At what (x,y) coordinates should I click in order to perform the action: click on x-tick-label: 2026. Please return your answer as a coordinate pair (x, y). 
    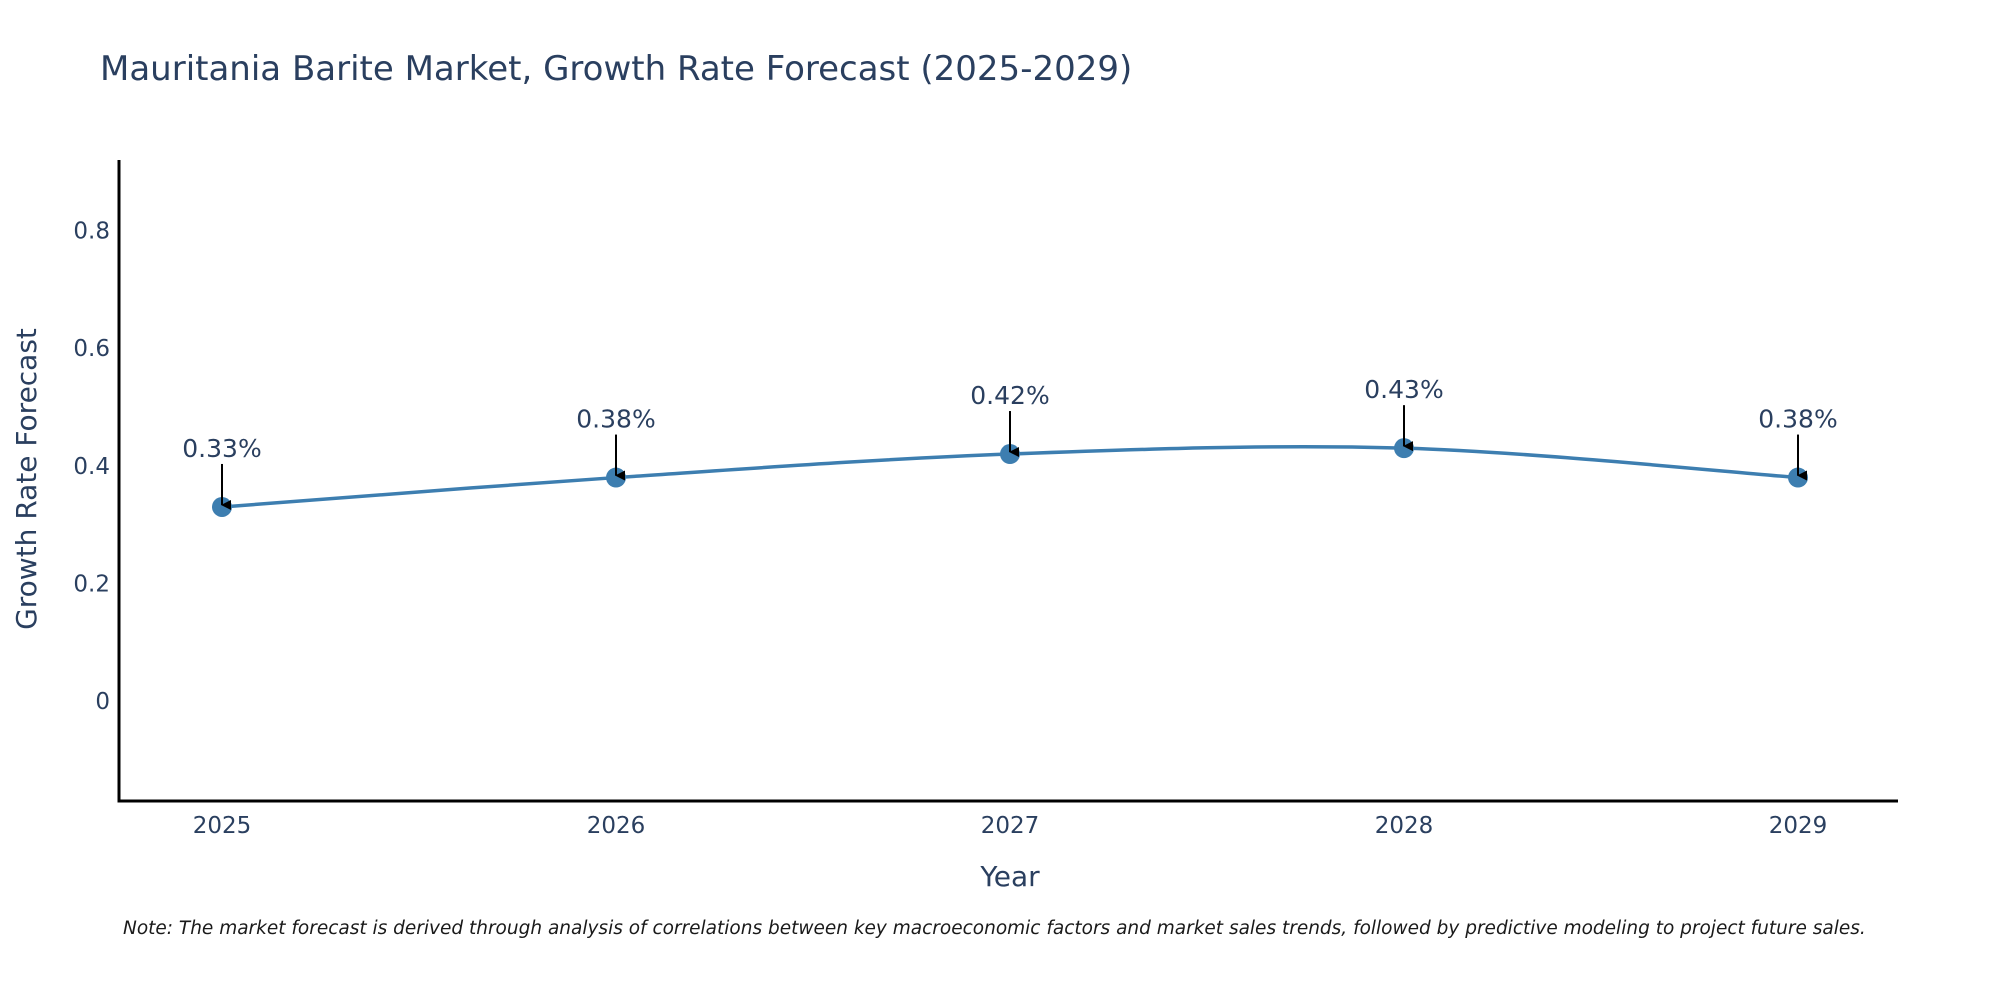
    Looking at the image, I should click on (616, 826).